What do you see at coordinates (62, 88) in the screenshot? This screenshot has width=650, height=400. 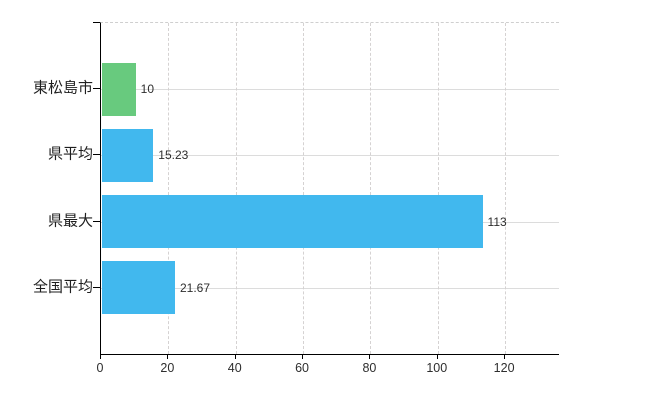 I see `category-label: 東松島市` at bounding box center [62, 88].